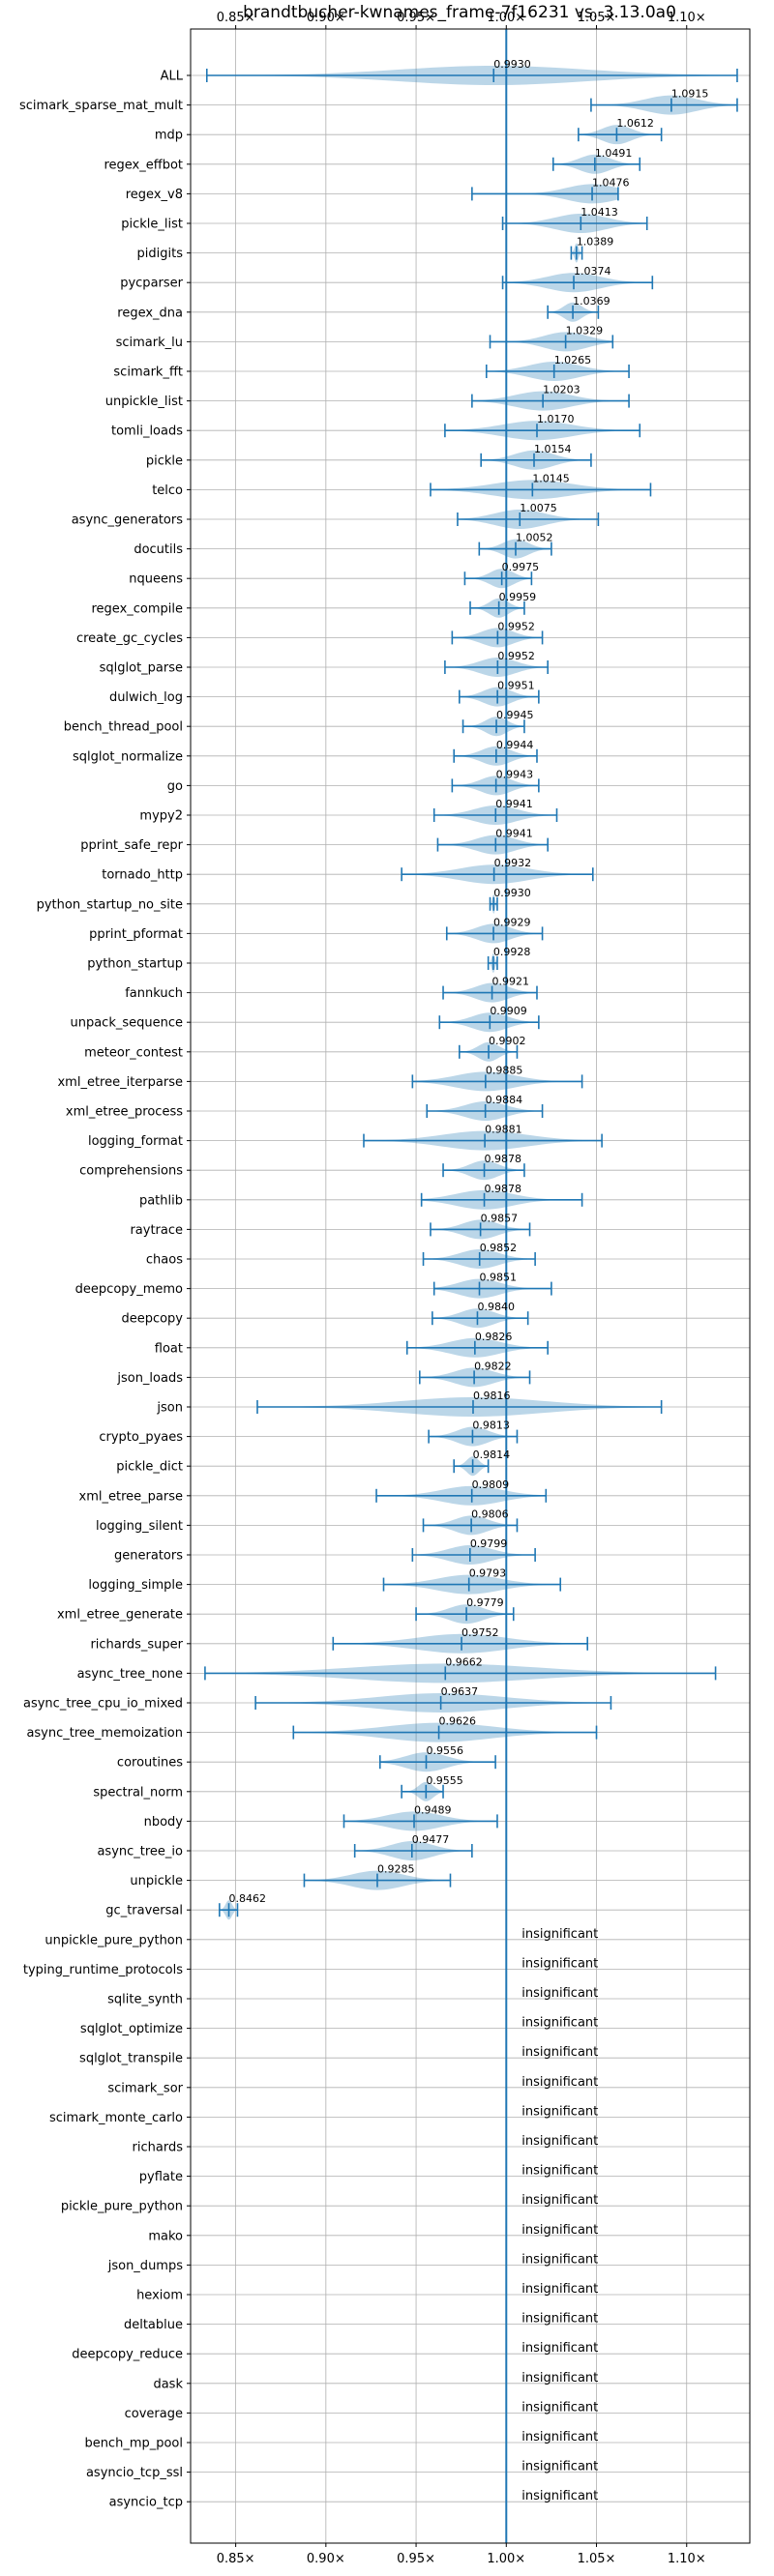  What do you see at coordinates (129, 1289) in the screenshot?
I see `benchmark-name: deepcopy_memo` at bounding box center [129, 1289].